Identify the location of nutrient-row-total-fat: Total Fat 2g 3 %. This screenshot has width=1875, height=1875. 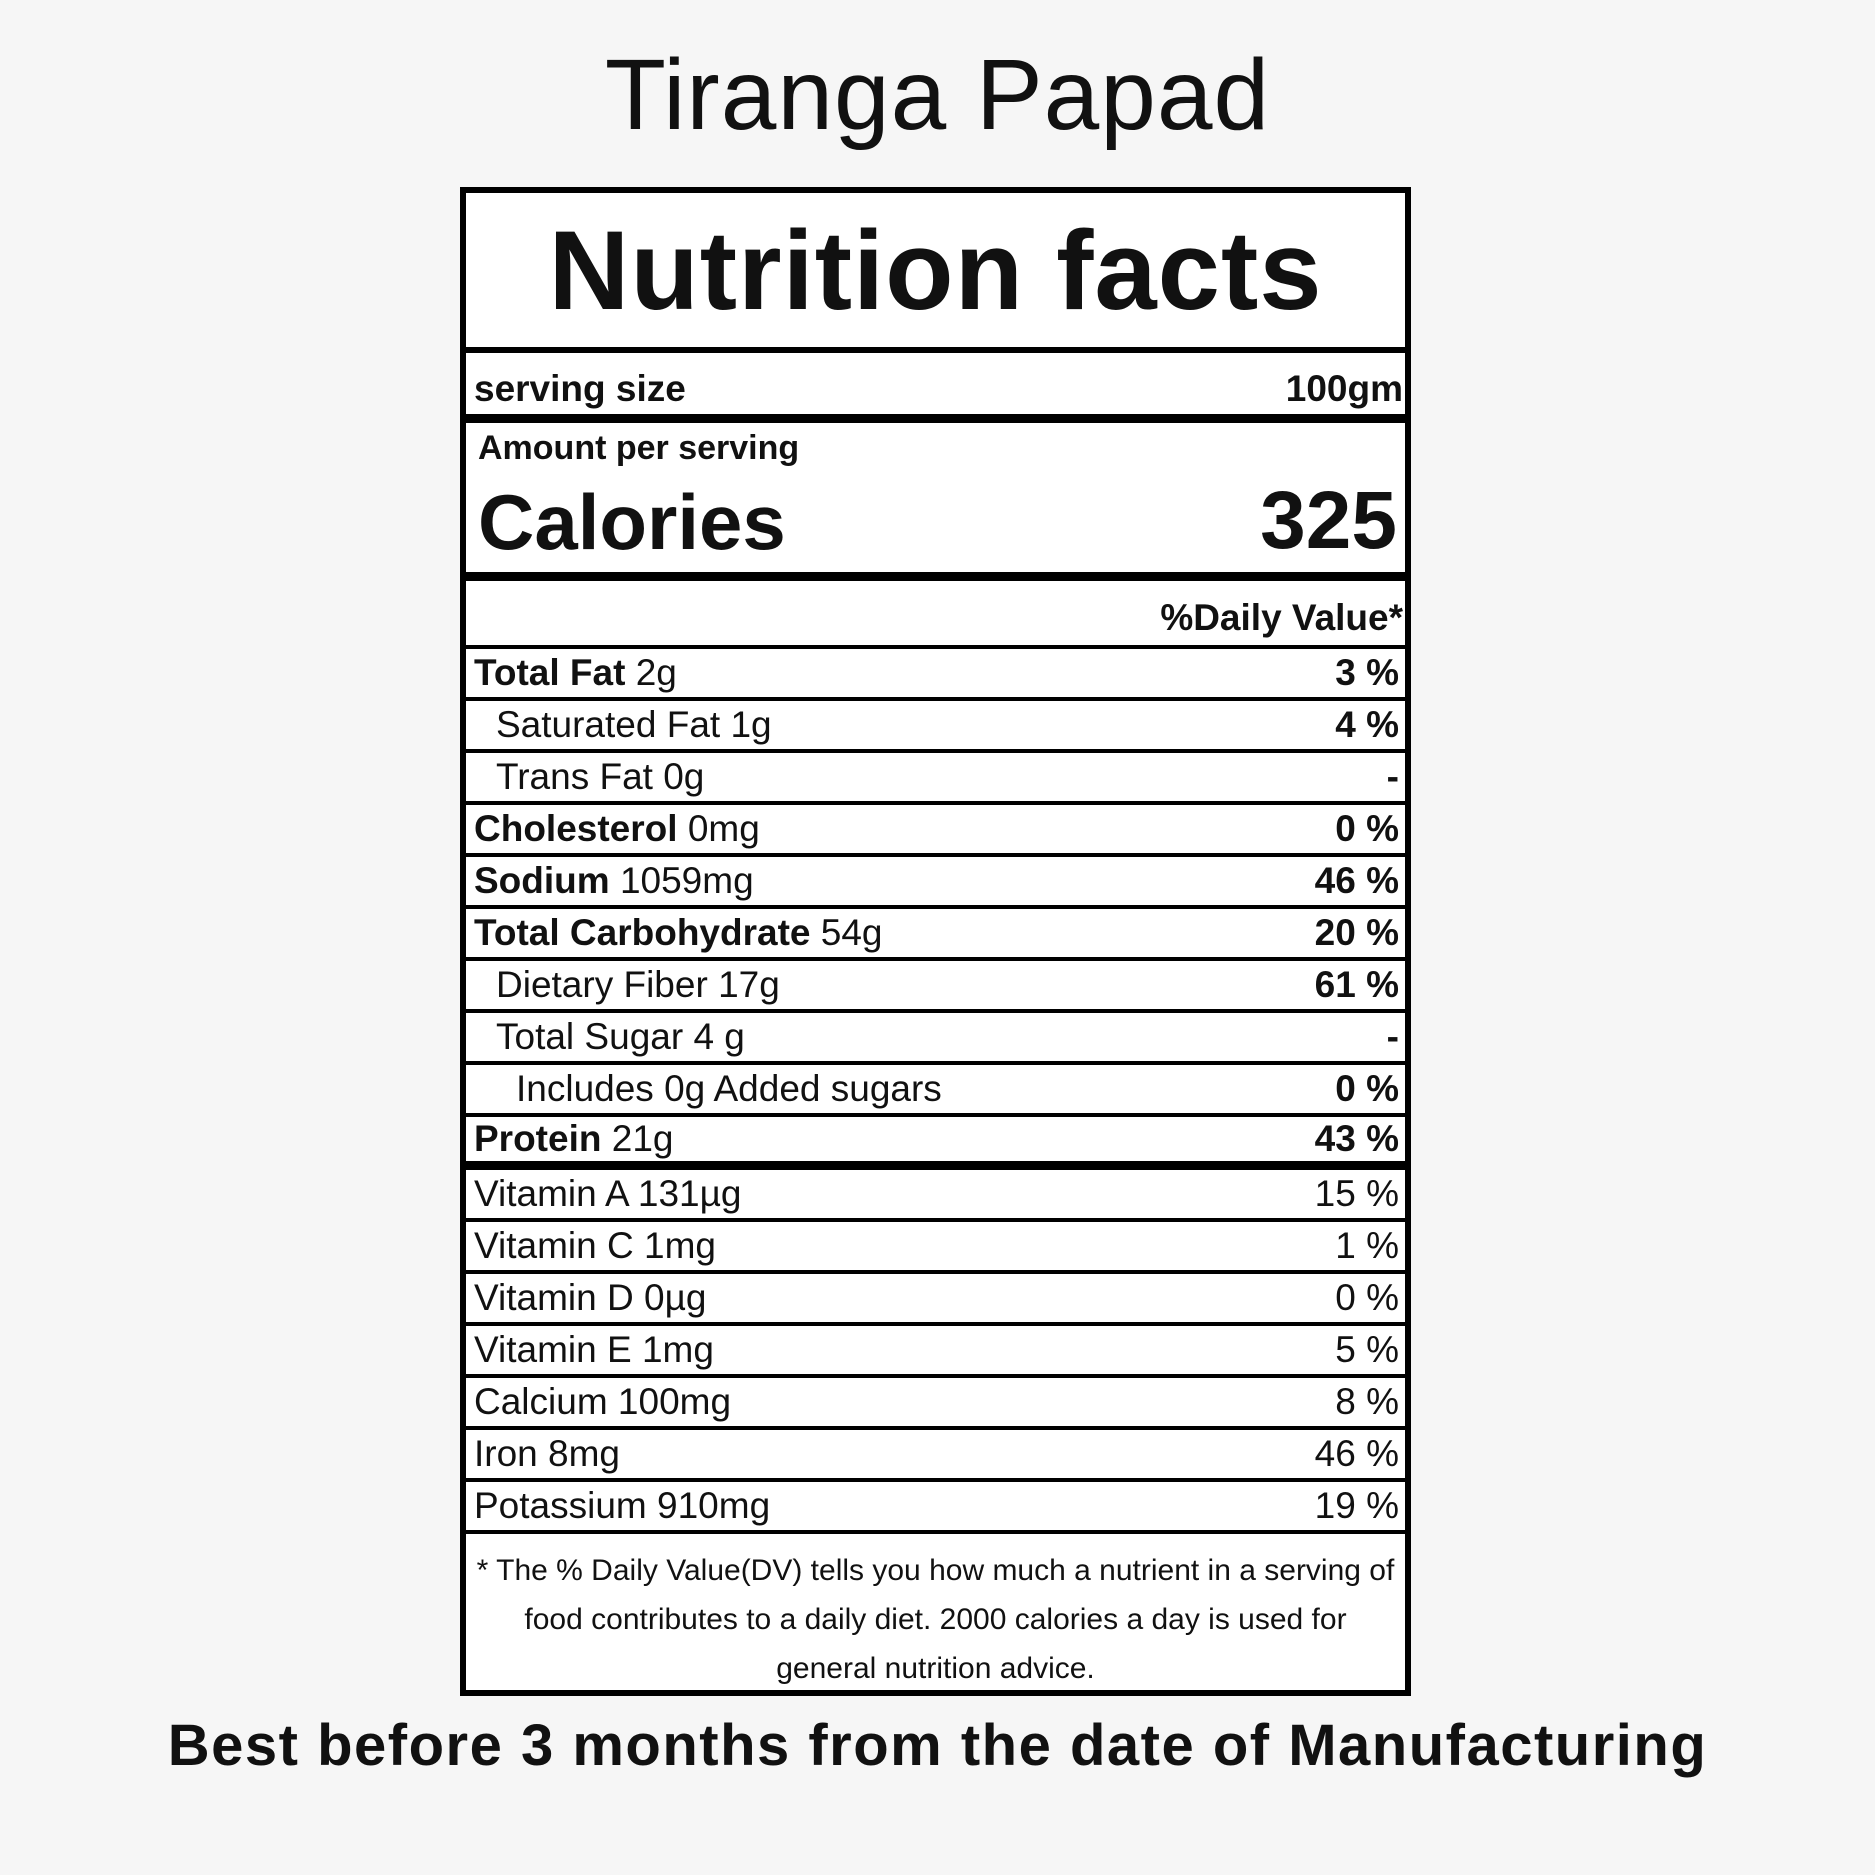
(935, 675).